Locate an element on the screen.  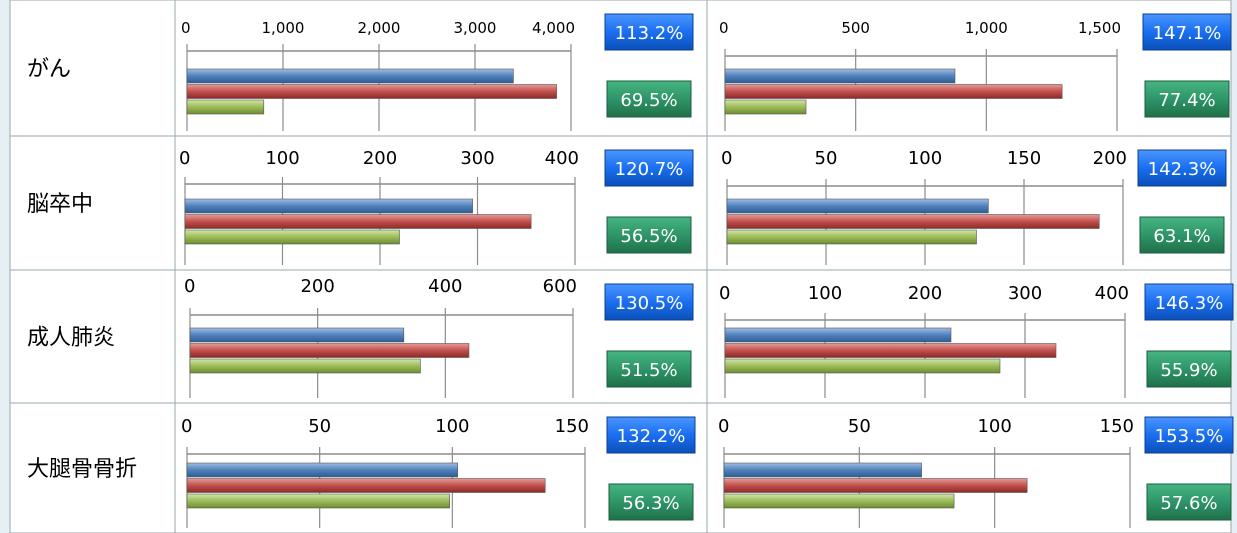
badge-bottom-label: 51.5% is located at coordinates (648, 370).